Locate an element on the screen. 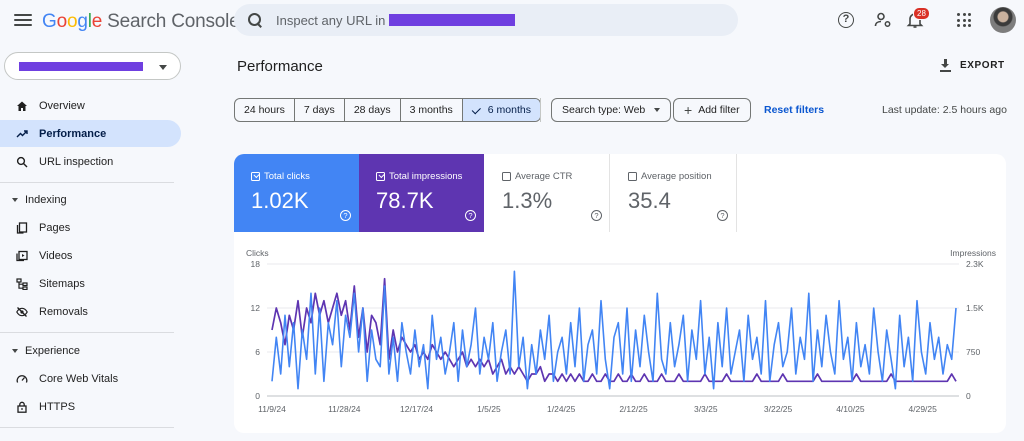 Image resolution: width=1024 pixels, height=441 pixels. x-tick-label: 4/10/25 is located at coordinates (850, 409).